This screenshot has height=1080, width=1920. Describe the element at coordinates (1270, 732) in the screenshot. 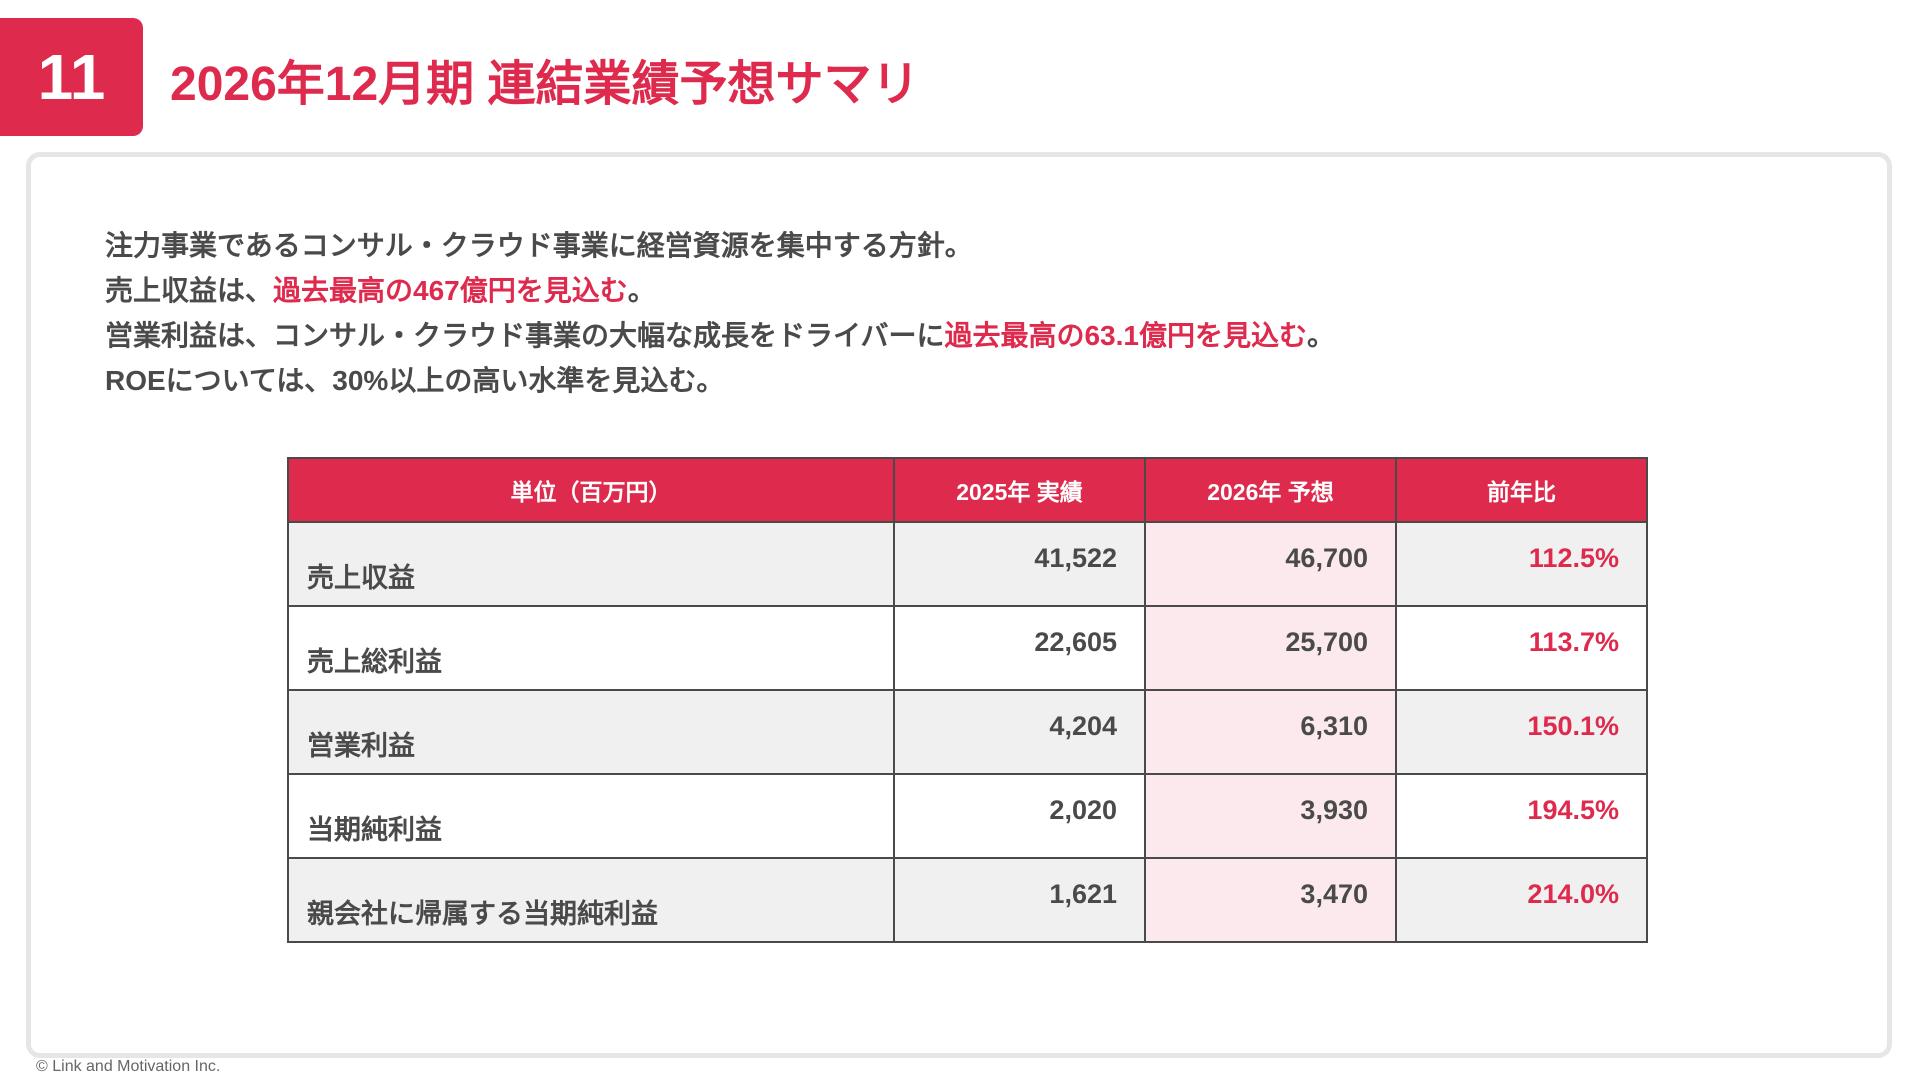

I see `cell-2026-forecast: 6,310` at that location.